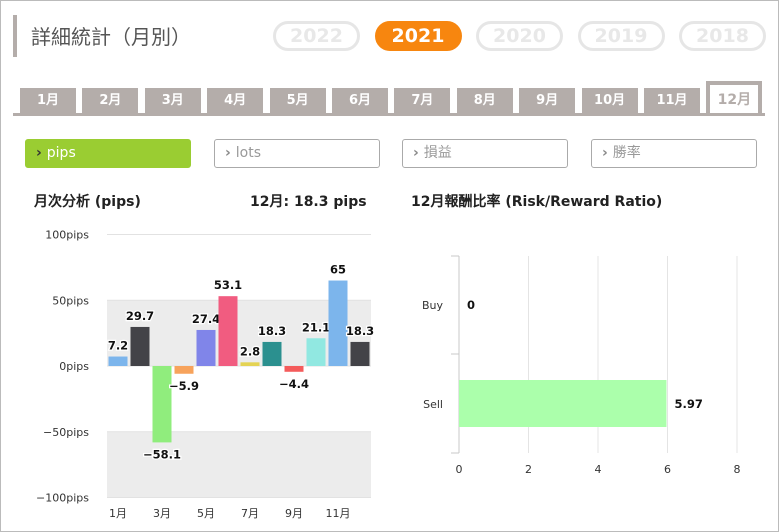 This screenshot has height=532, width=779. Describe the element at coordinates (688, 404) in the screenshot. I see `data-label: 5.97` at that location.